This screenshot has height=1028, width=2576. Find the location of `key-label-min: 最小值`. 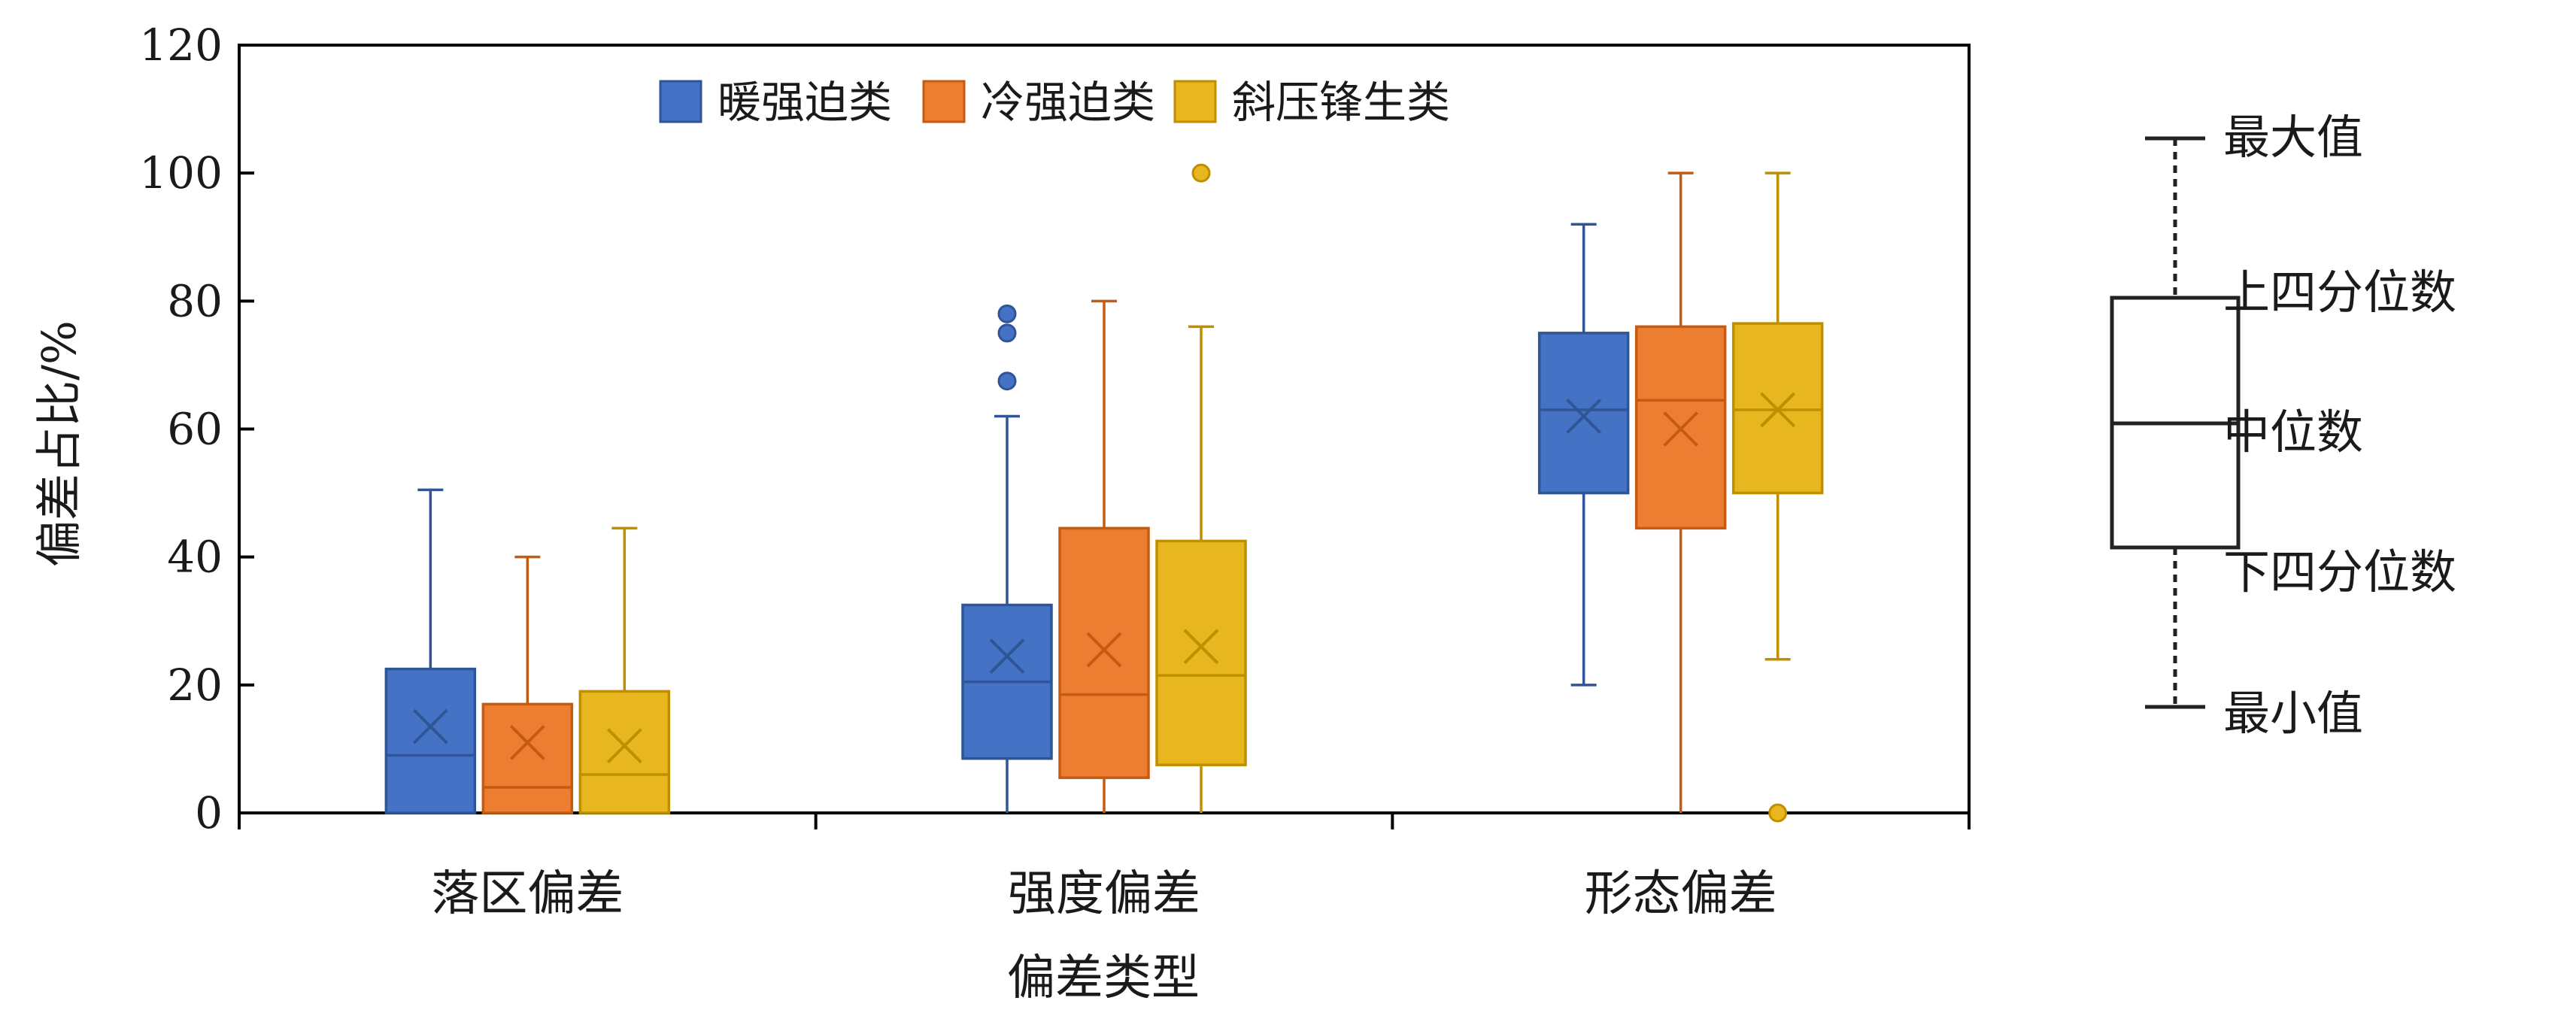

key-label-min: 最小值 is located at coordinates (2293, 713).